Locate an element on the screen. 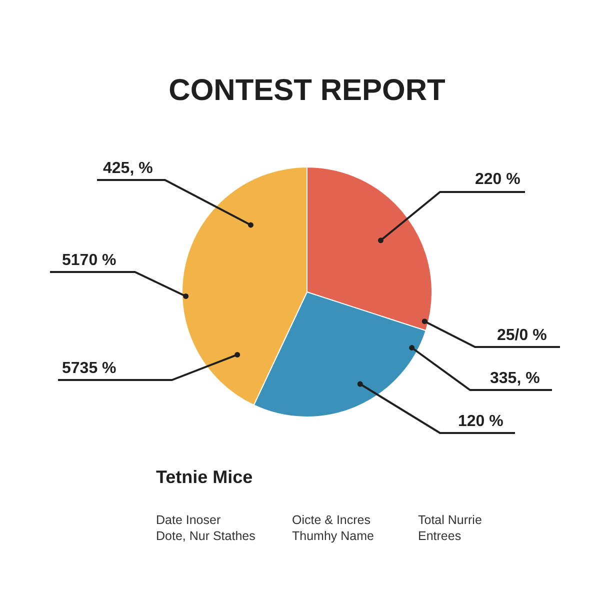 This screenshot has width=614, height=614. text: Total Nurrie is located at coordinates (450, 520).